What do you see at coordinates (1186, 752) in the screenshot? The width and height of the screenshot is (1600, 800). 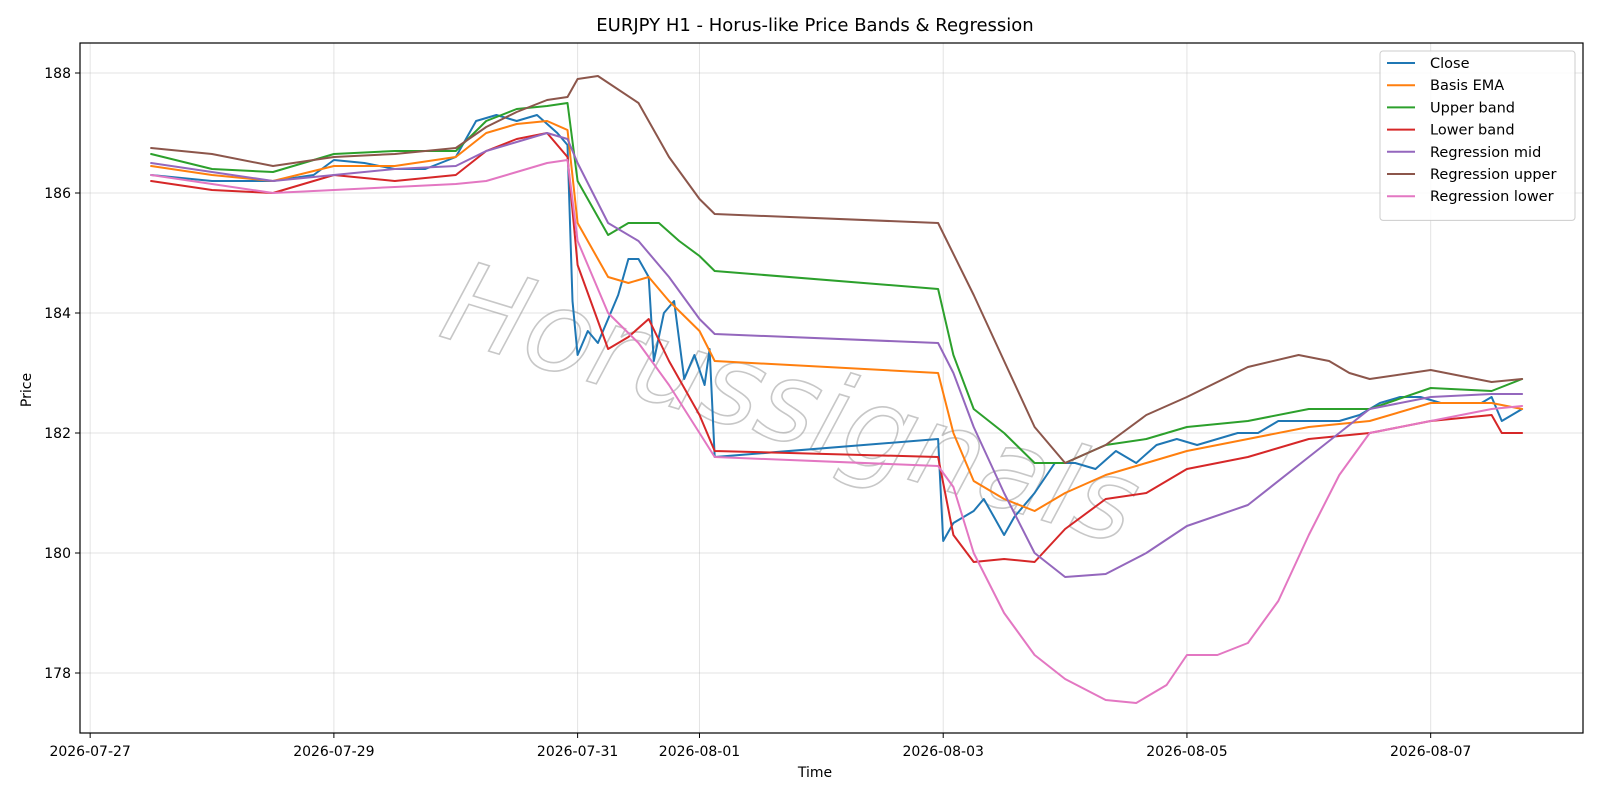 I see `x-tick-label: 2026-08-05` at bounding box center [1186, 752].